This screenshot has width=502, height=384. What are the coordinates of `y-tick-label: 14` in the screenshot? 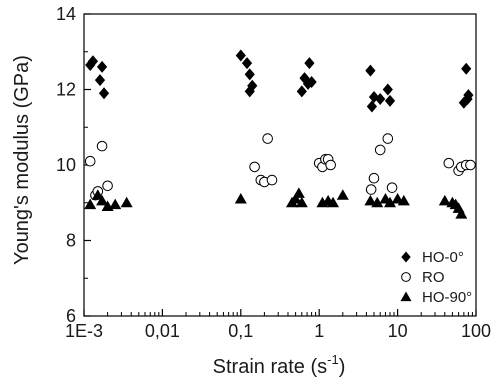 It's located at (66, 14).